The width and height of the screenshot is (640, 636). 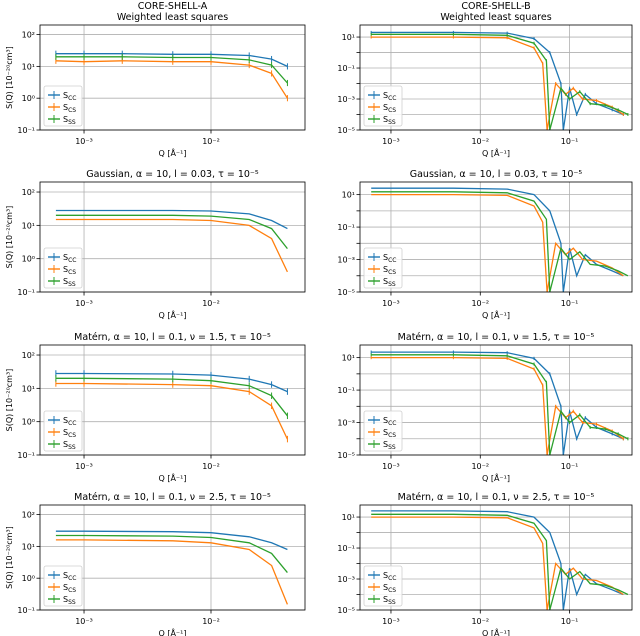 I want to click on x-tick-label: 10⁻¹, so click(x=570, y=466).